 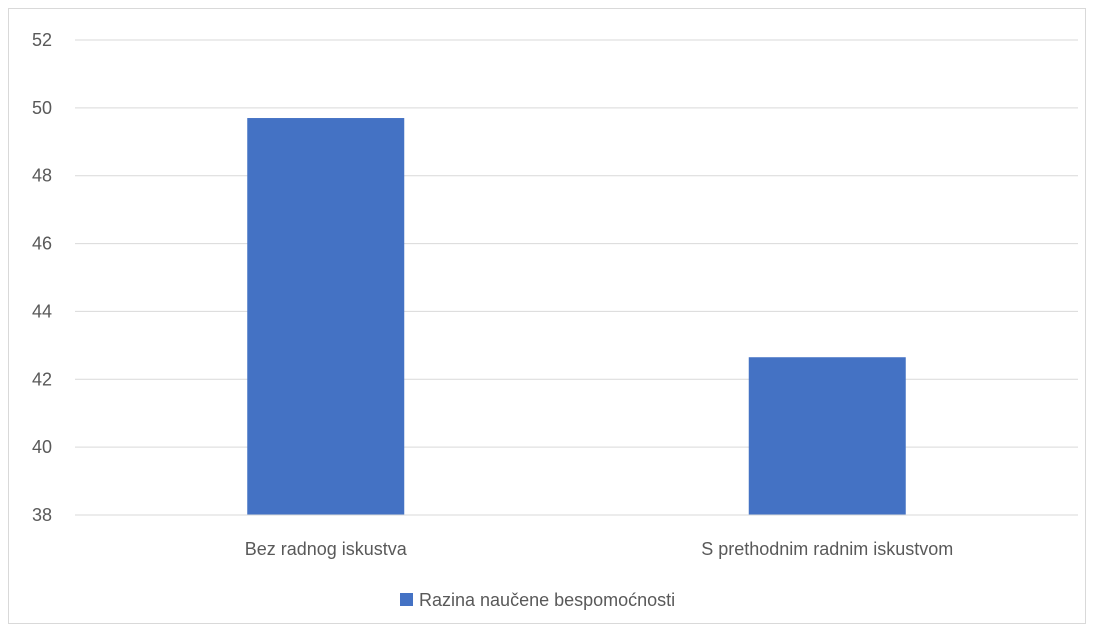 I want to click on y-tick-label: 48, so click(x=42, y=176).